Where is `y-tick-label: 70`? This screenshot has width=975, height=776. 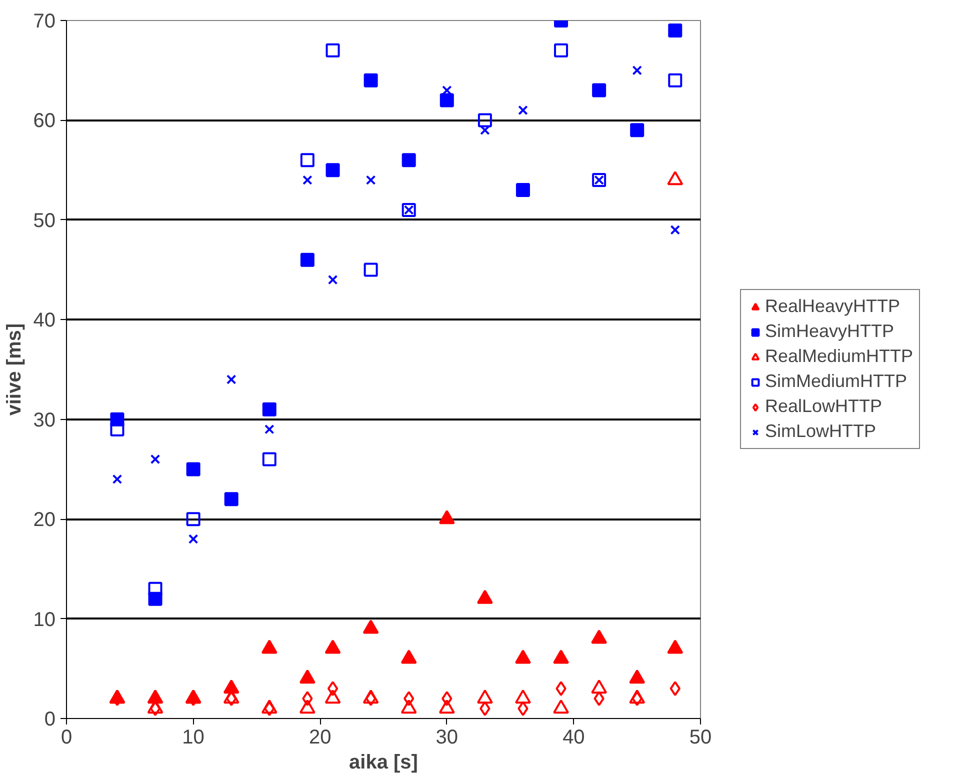 y-tick-label: 70 is located at coordinates (44, 21).